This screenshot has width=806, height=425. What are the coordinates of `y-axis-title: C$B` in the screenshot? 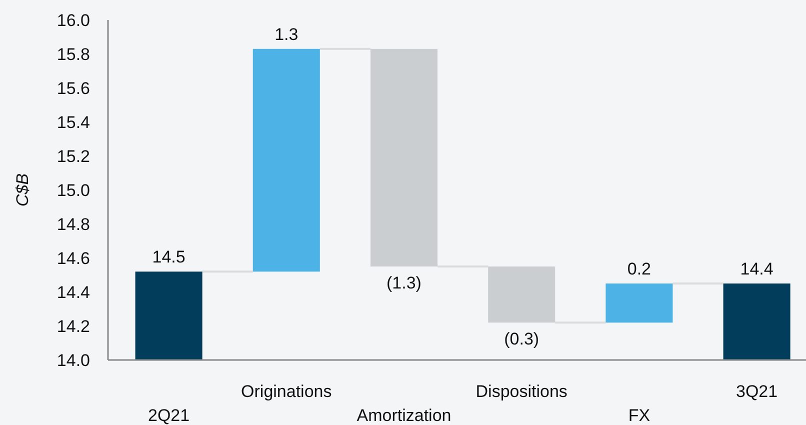 It's located at (22, 190).